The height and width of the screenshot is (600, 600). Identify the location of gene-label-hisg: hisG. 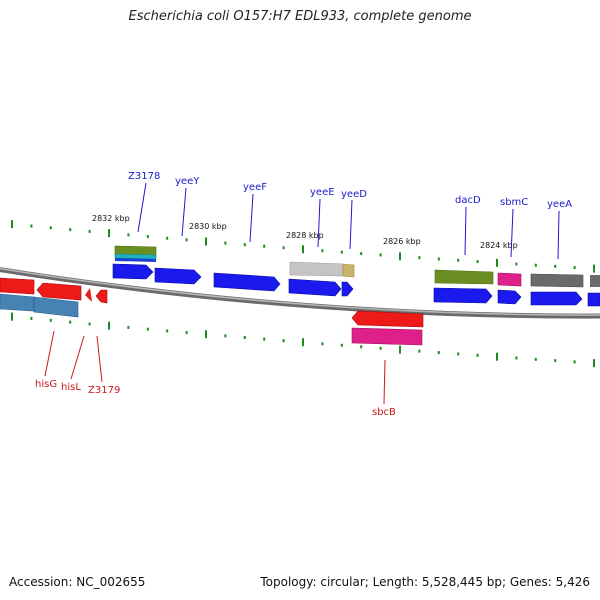
(46, 384).